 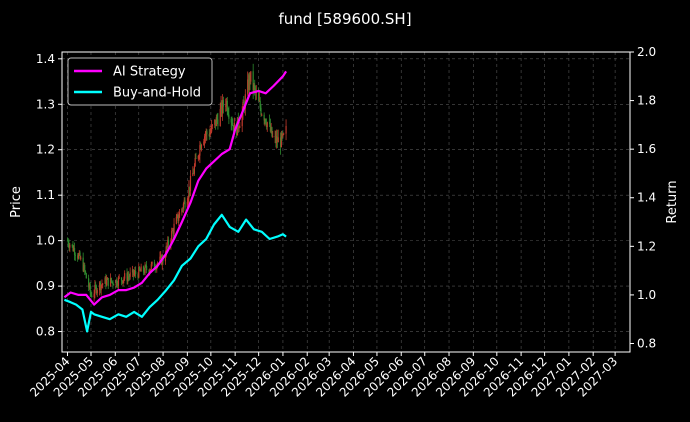 I want to click on y-axis-left-label: Price, so click(x=16, y=202).